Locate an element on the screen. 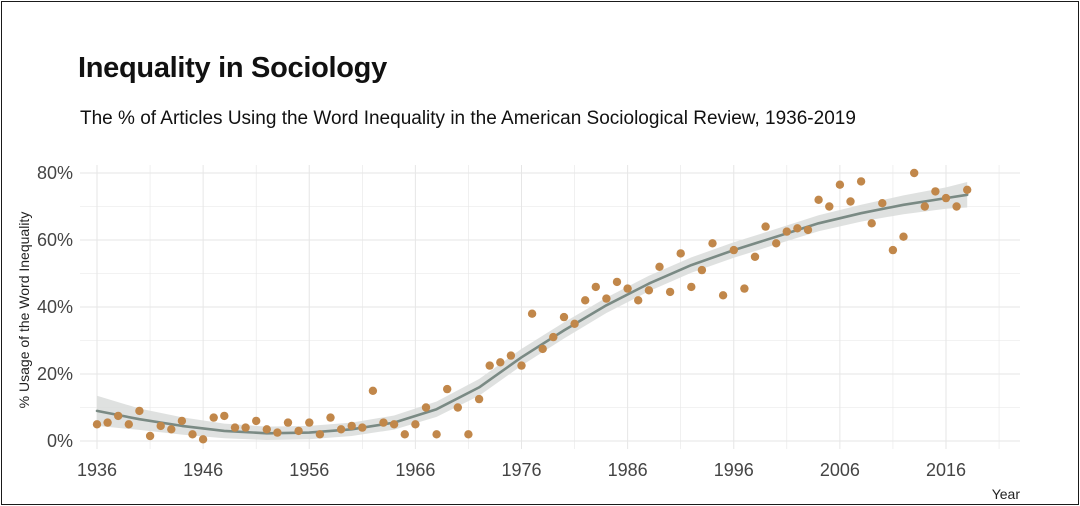 Image resolution: width=1080 pixels, height=506 pixels. x-tick-label: 2006 is located at coordinates (840, 470).